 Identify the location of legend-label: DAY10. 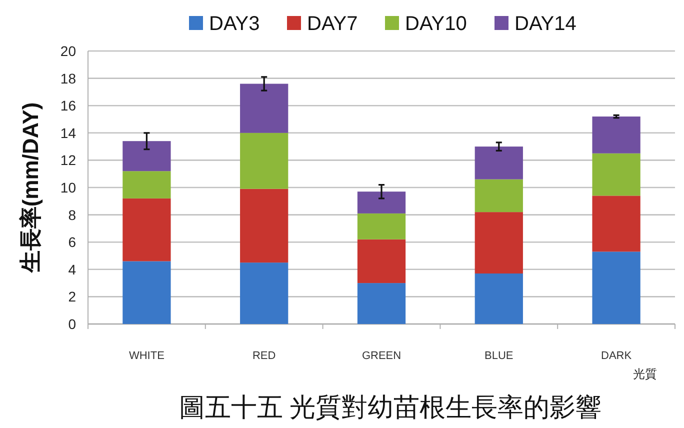
(436, 24).